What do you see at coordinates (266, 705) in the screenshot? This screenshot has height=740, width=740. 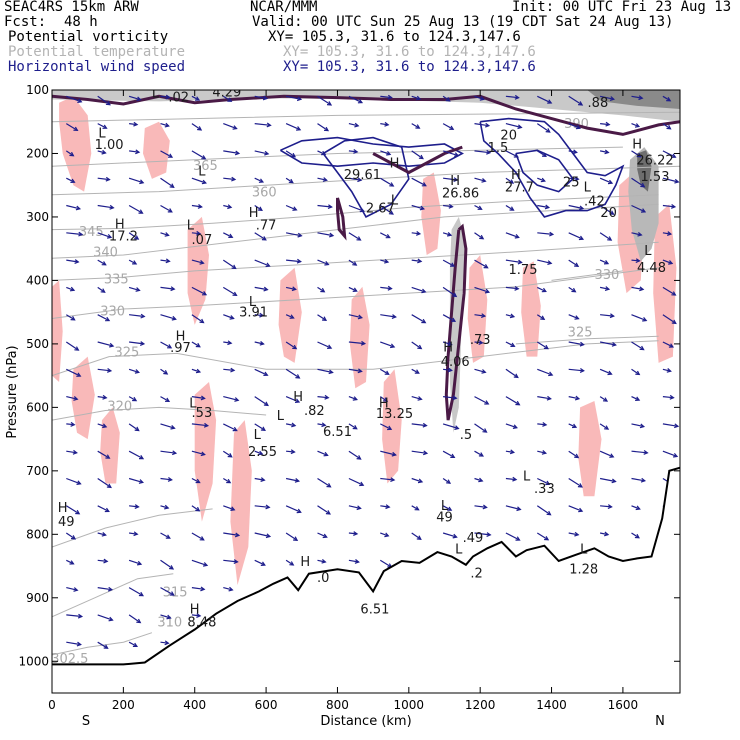 I see `x-tick-label: 600` at bounding box center [266, 705].